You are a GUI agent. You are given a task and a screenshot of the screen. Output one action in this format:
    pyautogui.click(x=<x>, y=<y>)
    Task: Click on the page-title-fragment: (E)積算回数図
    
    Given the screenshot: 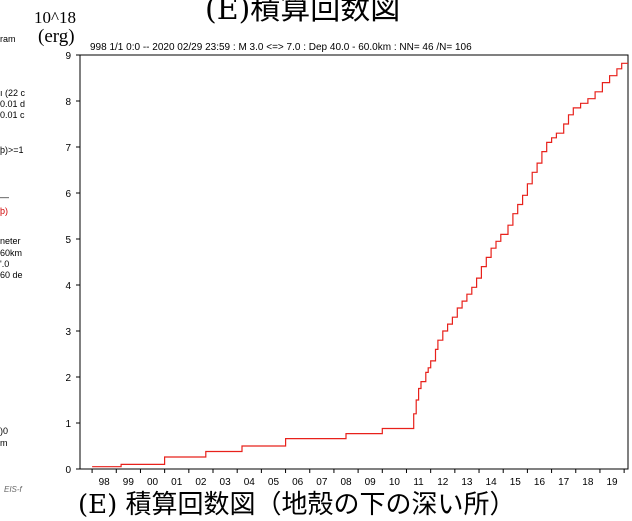 What is the action you would take?
    pyautogui.click(x=303, y=13)
    